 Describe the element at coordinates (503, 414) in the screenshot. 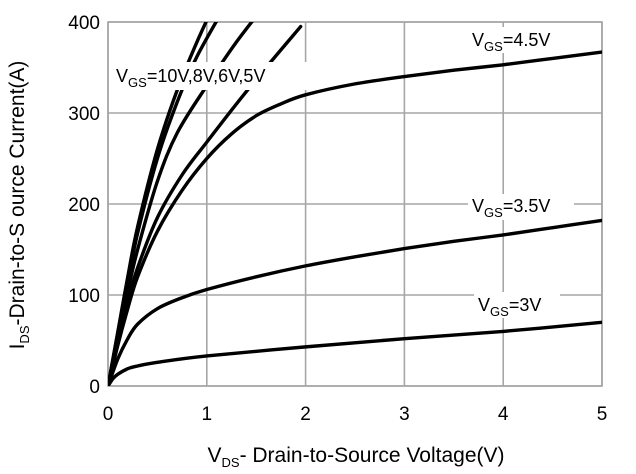

I see `x-tick-label: 4` at that location.